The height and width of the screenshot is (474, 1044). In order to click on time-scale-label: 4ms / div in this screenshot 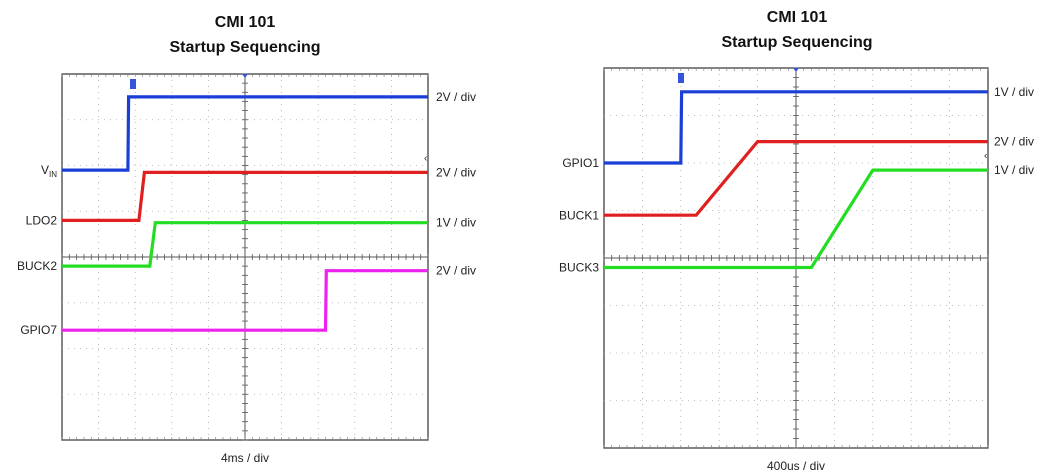, I will do `click(245, 458)`.